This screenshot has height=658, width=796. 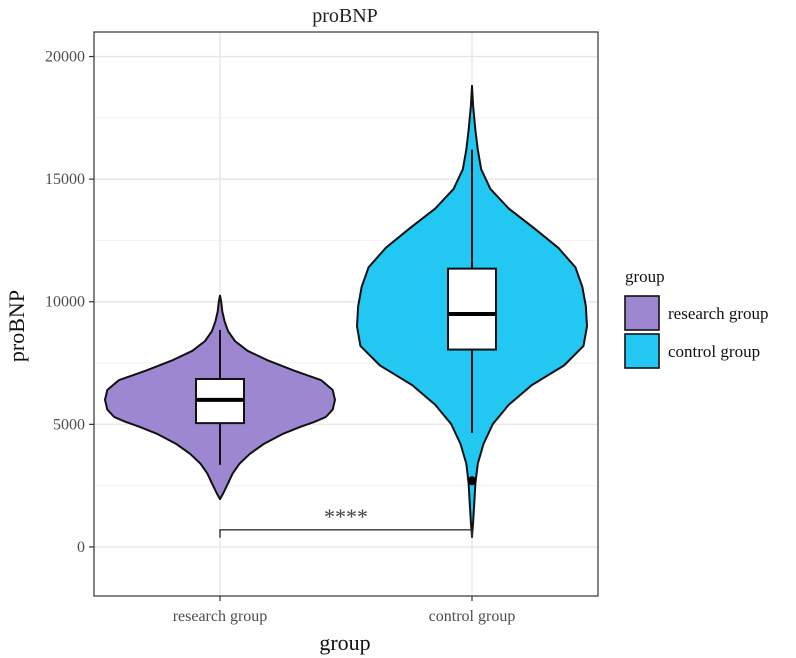 I want to click on y-tick-label: 20000, so click(x=65, y=57).